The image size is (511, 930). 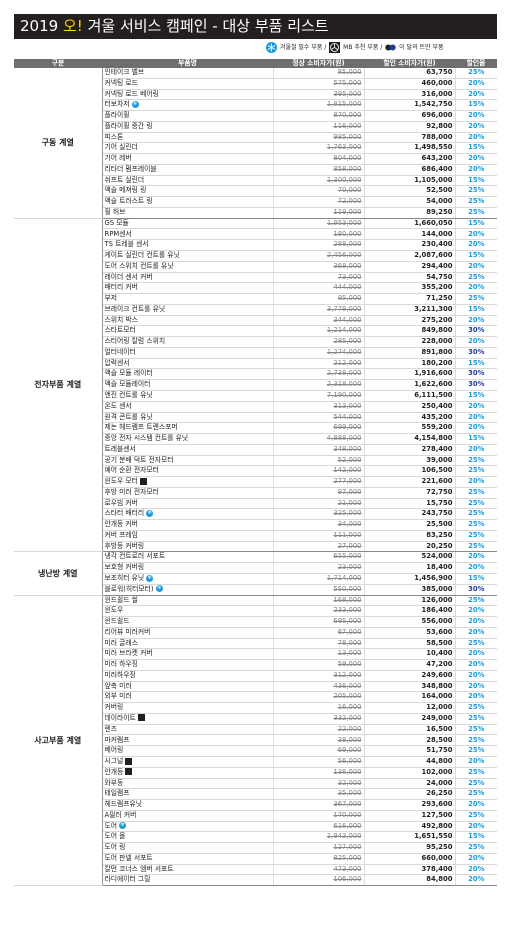 I want to click on part-name-cell-text: 커넥팅 로드 베어링, so click(x=131, y=93).